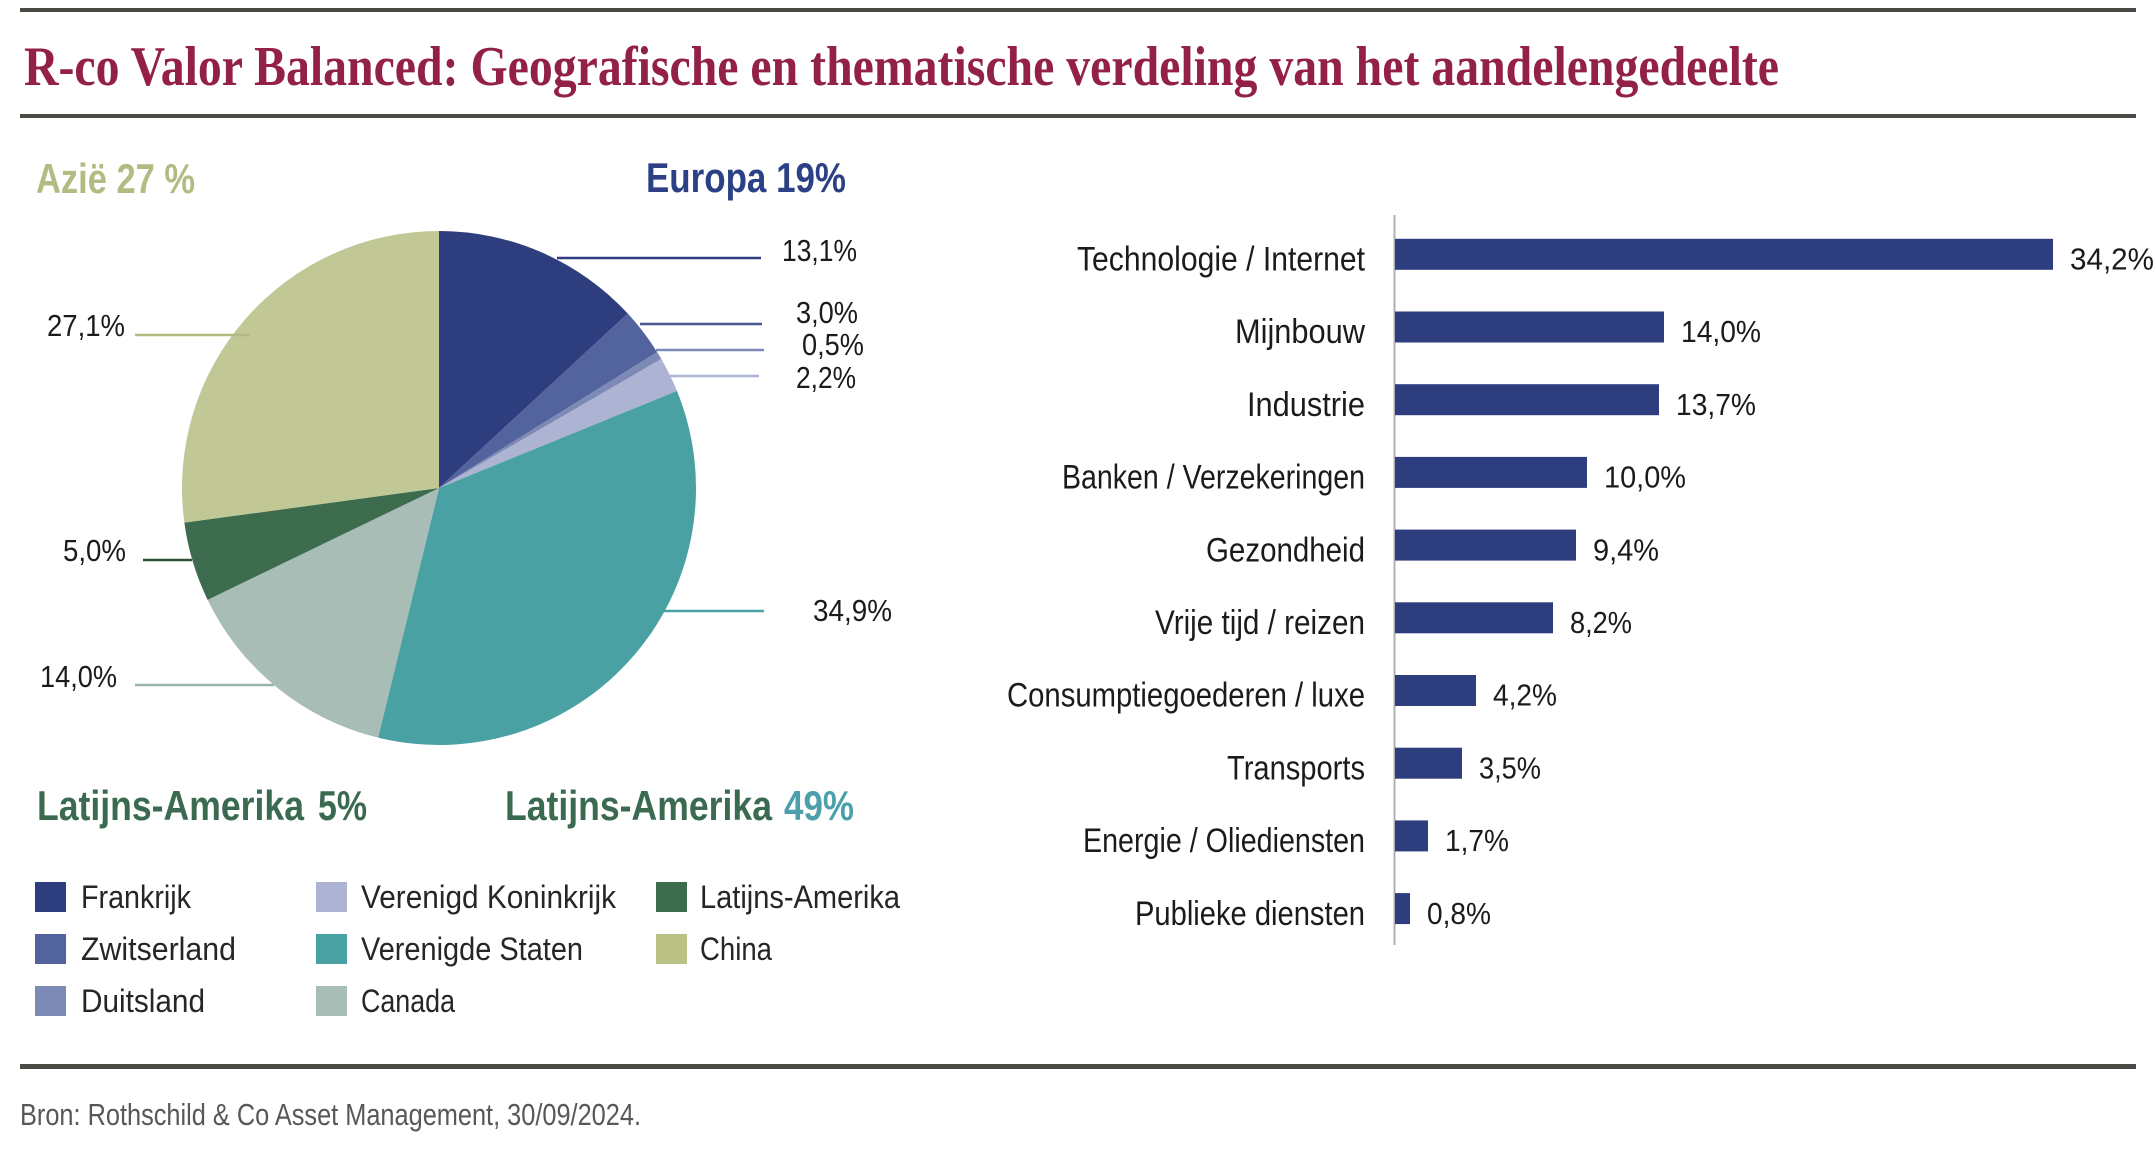 The height and width of the screenshot is (1157, 2156). I want to click on svg-text: Consumptiegoederen / luxe, so click(1186, 696).